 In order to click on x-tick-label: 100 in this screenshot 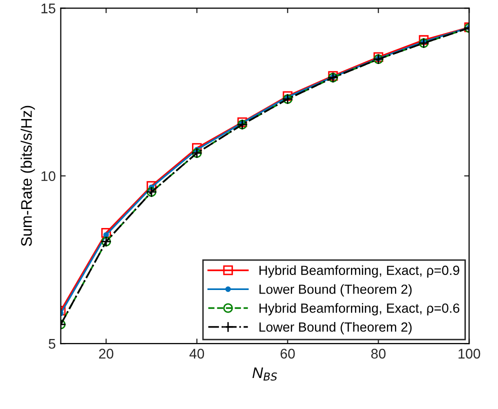, I will do `click(469, 353)`.